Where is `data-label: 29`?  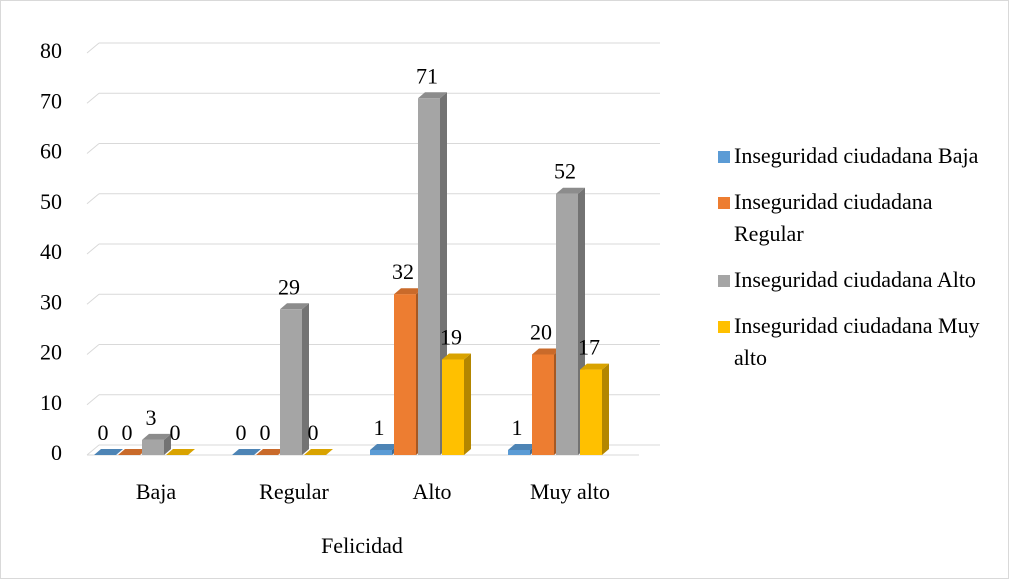
data-label: 29 is located at coordinates (289, 286).